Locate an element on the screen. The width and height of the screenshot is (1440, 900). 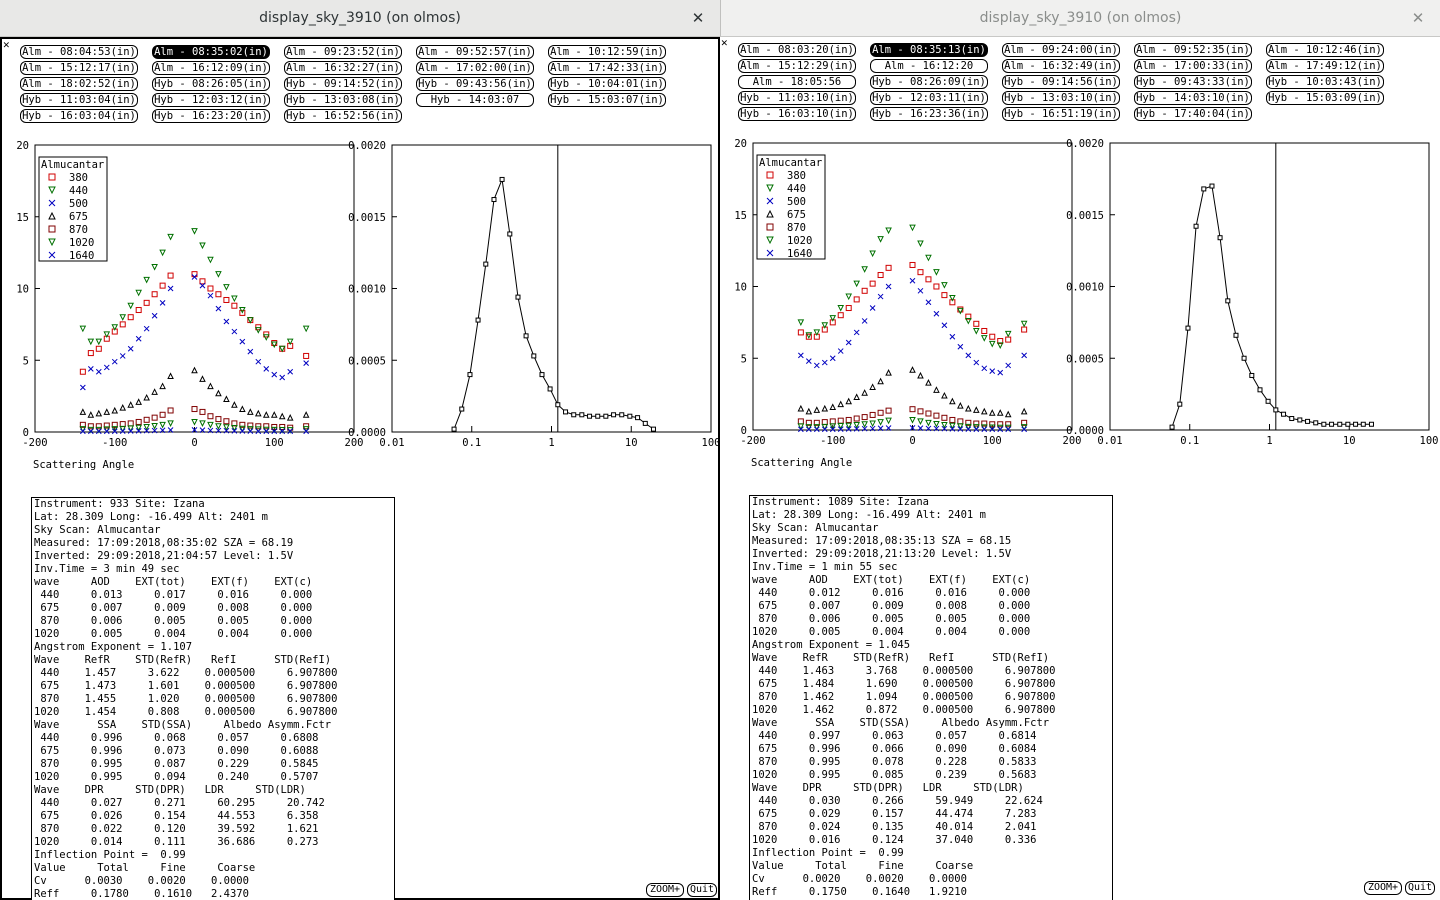
scan-button: Hyb - 15:03:07(in) is located at coordinates (607, 100).